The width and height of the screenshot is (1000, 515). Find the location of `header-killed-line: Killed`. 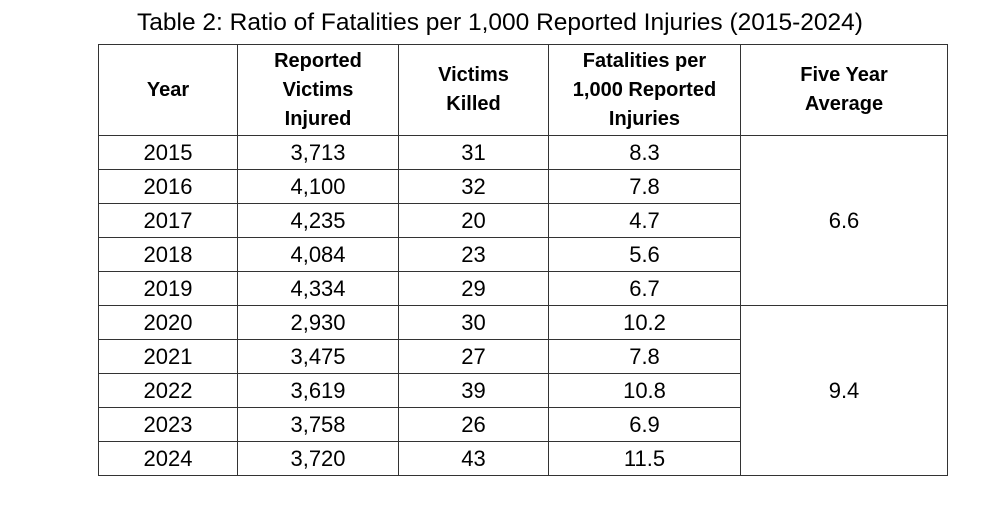

header-killed-line: Killed is located at coordinates (473, 104).